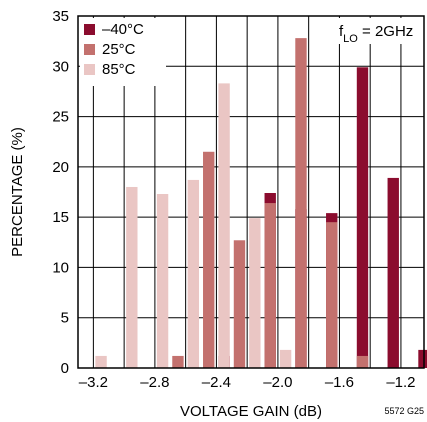 The width and height of the screenshot is (427, 422). I want to click on y-tick-label: 0, so click(65, 368).